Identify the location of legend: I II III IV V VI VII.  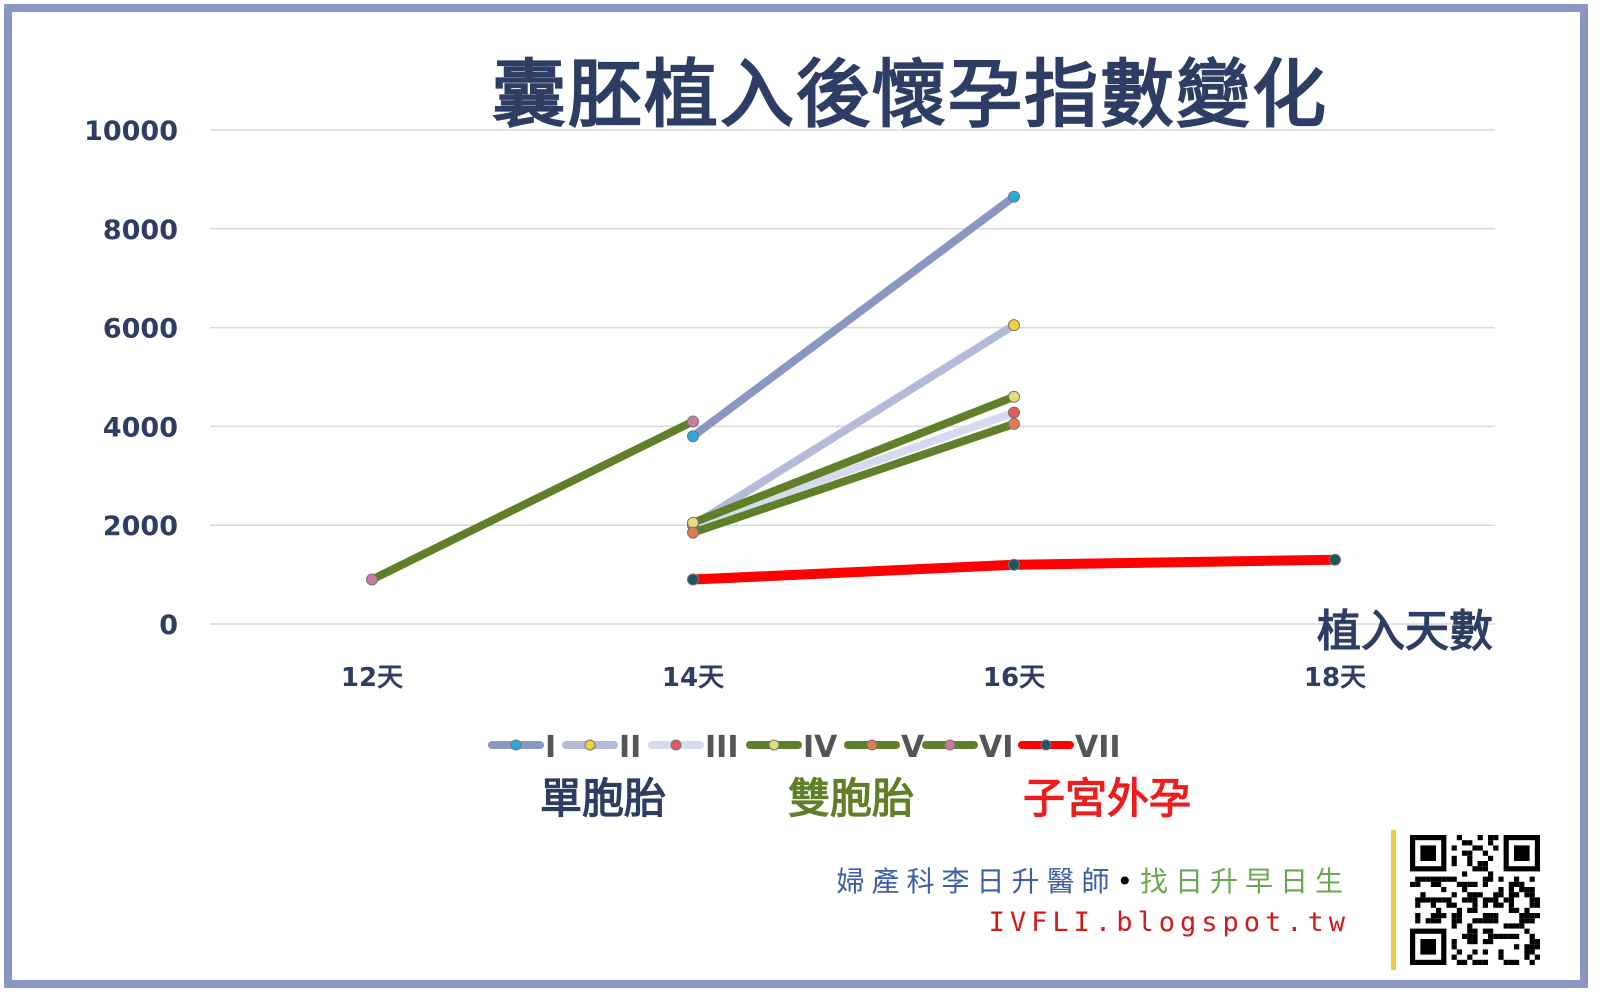
(804, 747).